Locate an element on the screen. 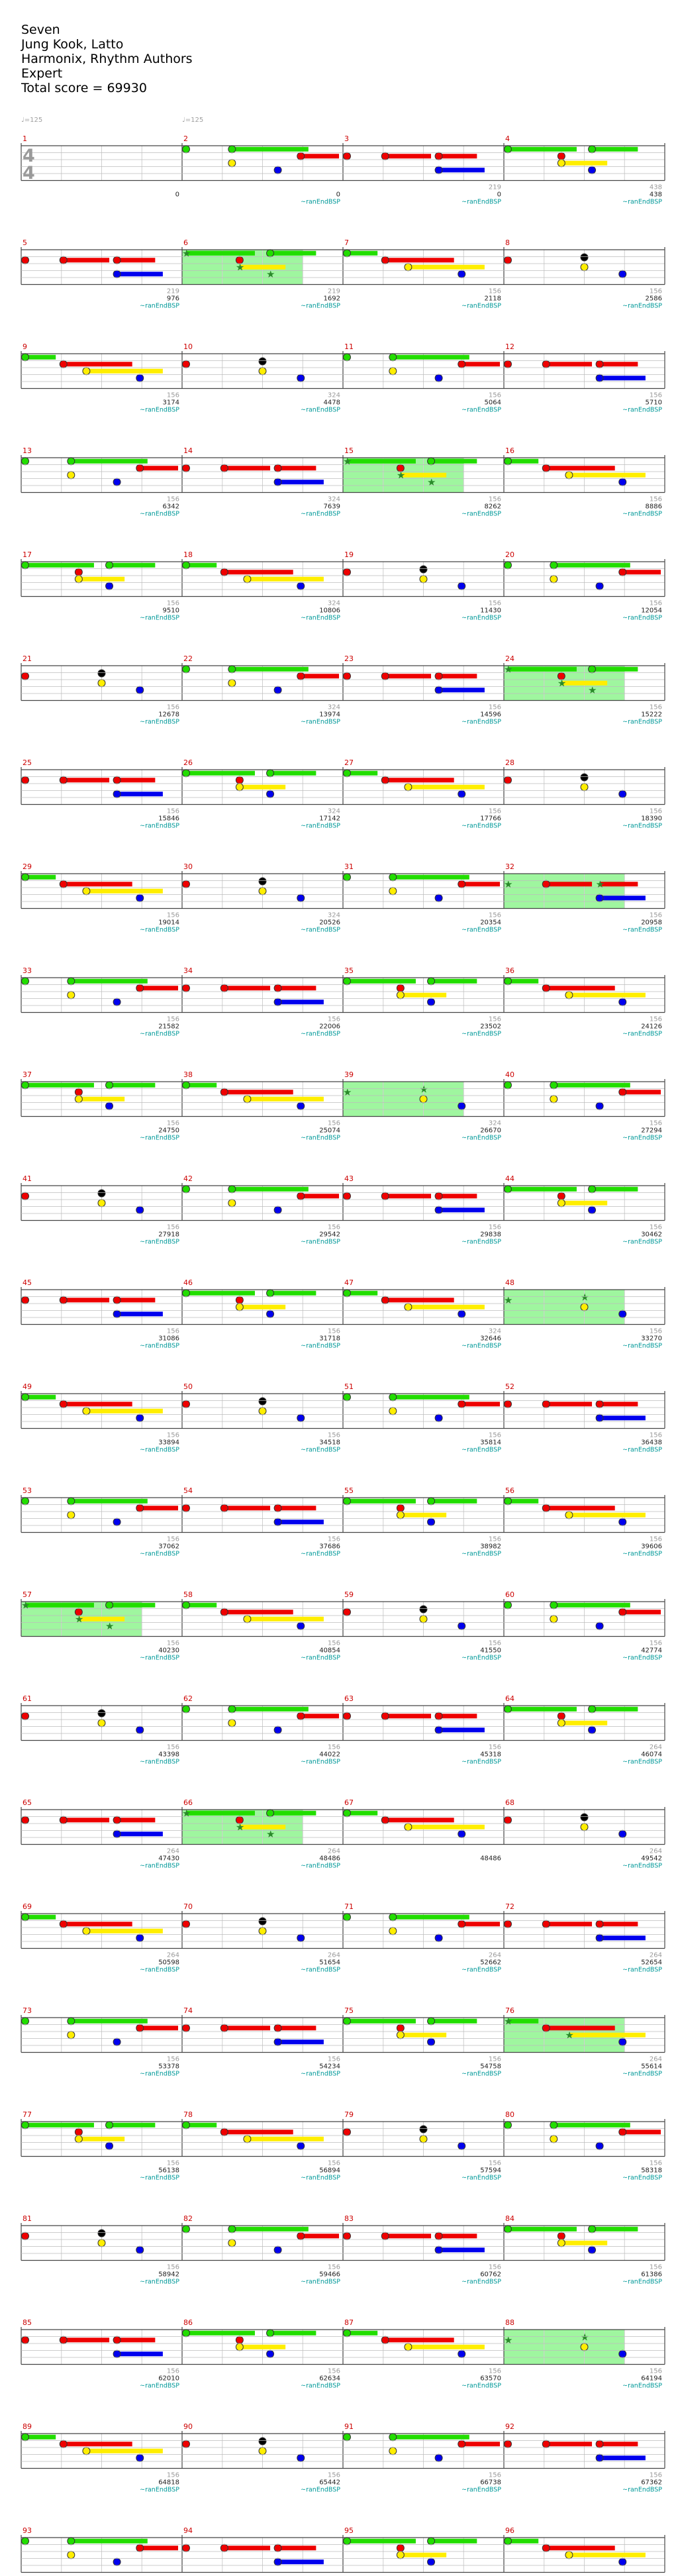 This screenshot has width=678, height=2576. measure-number: 29 is located at coordinates (28, 866).